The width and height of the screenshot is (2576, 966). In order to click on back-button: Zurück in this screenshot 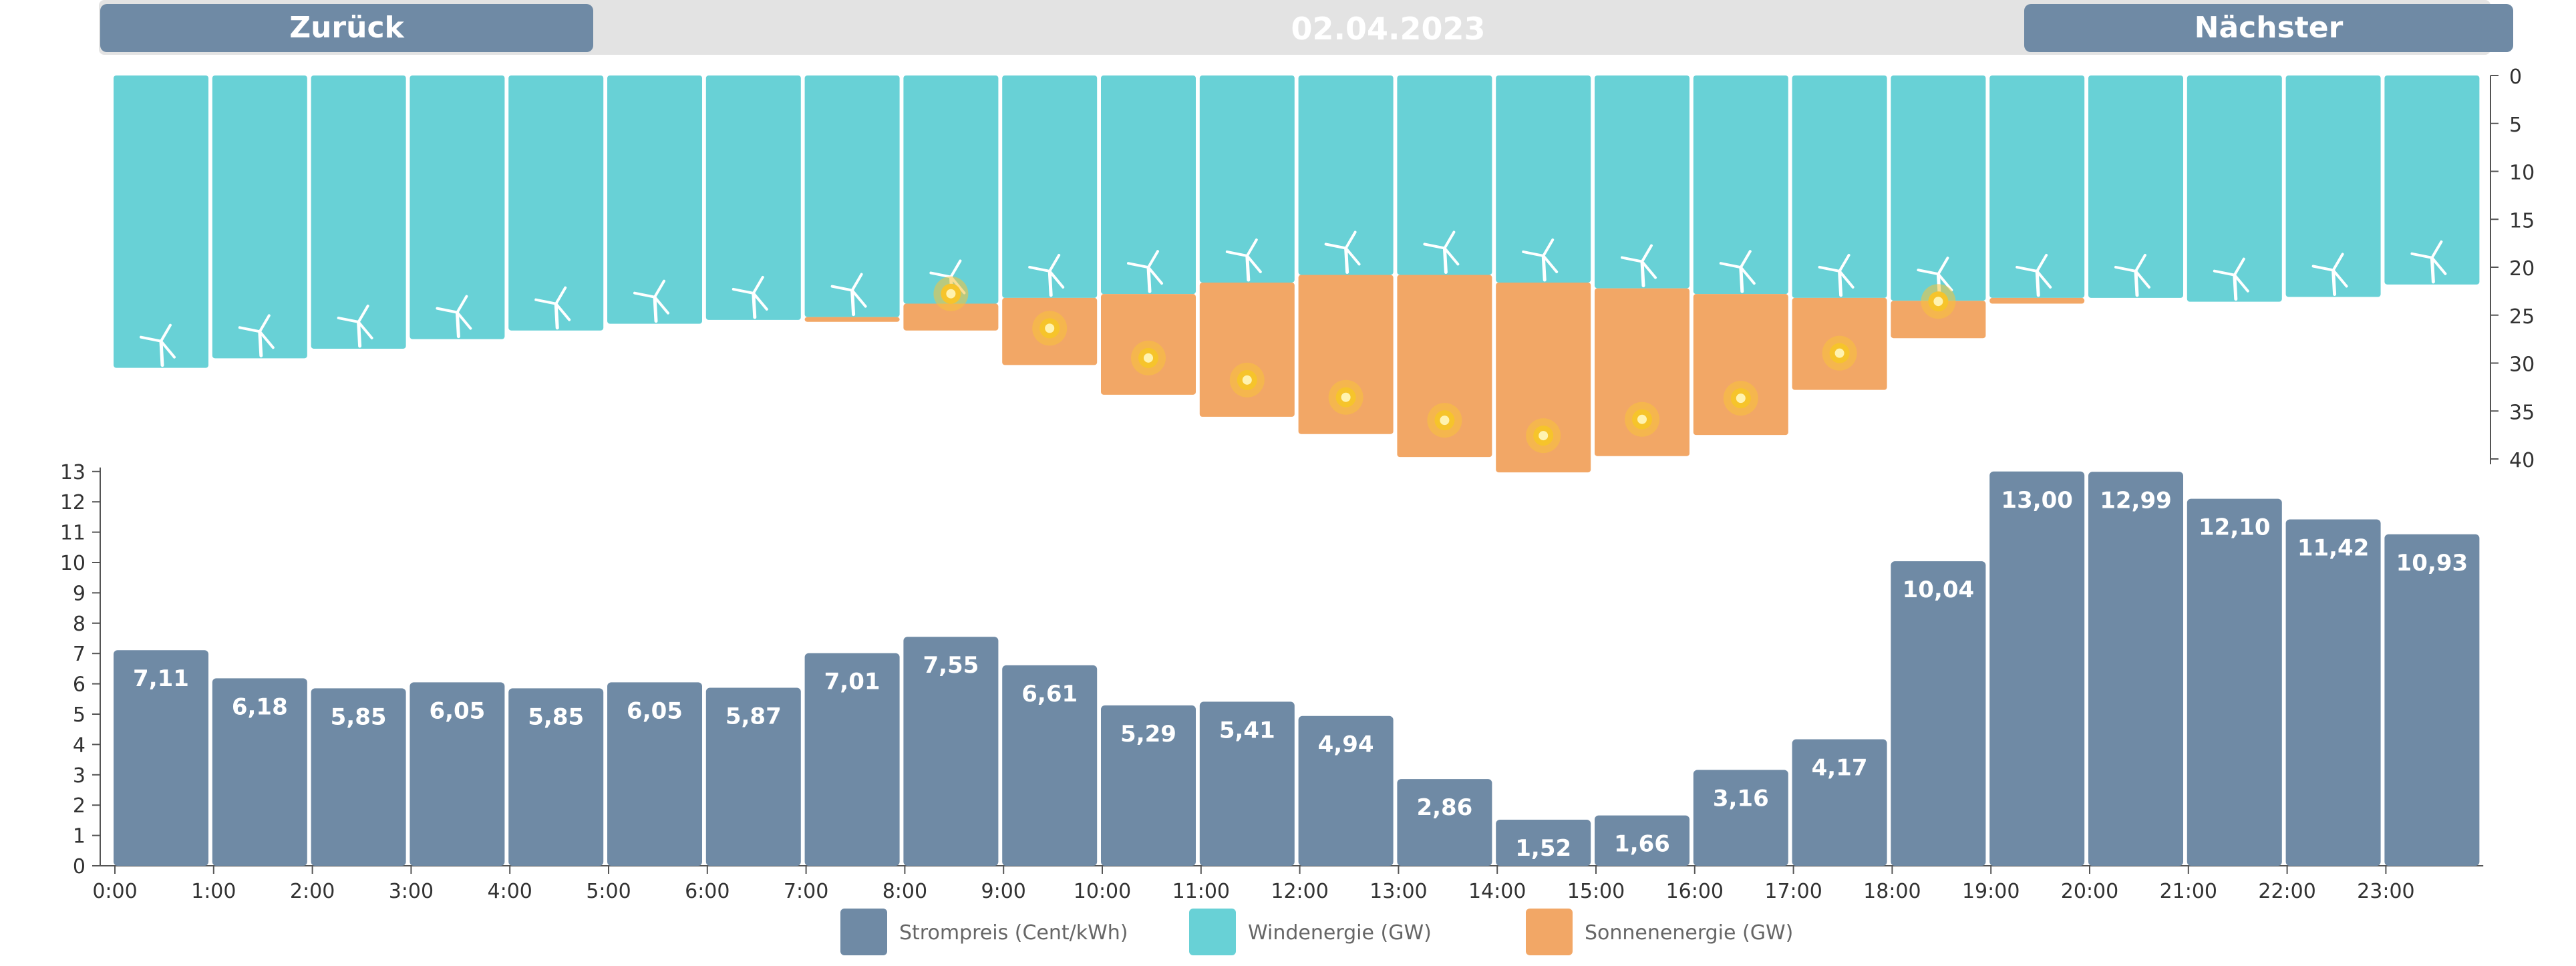, I will do `click(346, 28)`.